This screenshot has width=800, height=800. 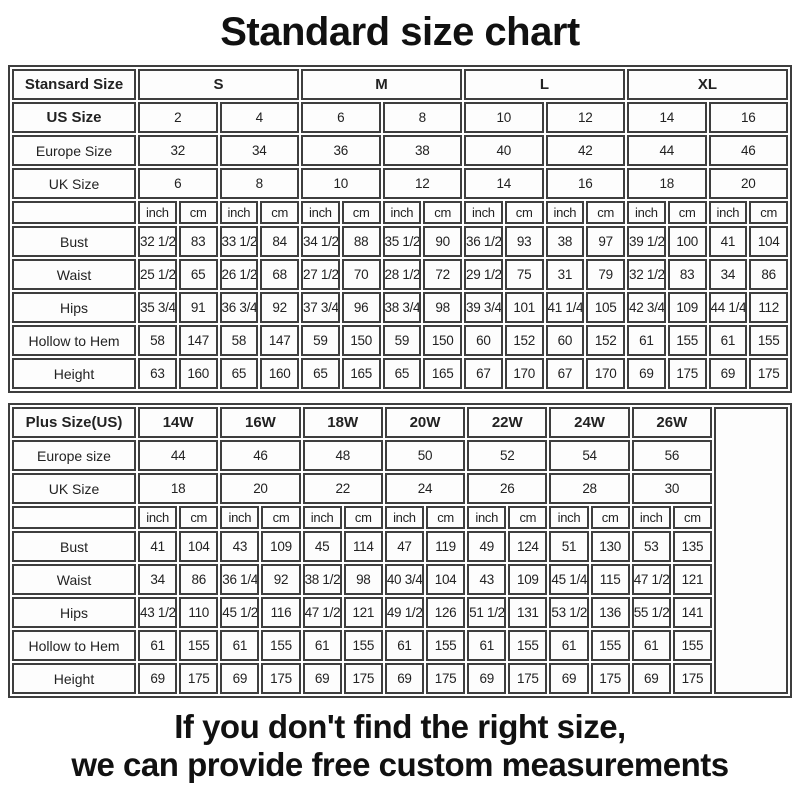 I want to click on page-title: Standard size chart, so click(x=400, y=32).